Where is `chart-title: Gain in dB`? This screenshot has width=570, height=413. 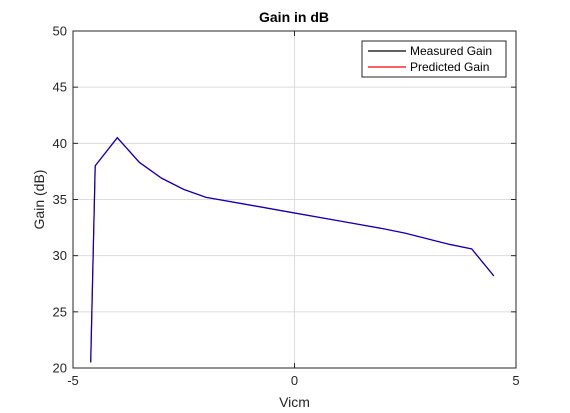
chart-title: Gain in dB is located at coordinates (294, 17).